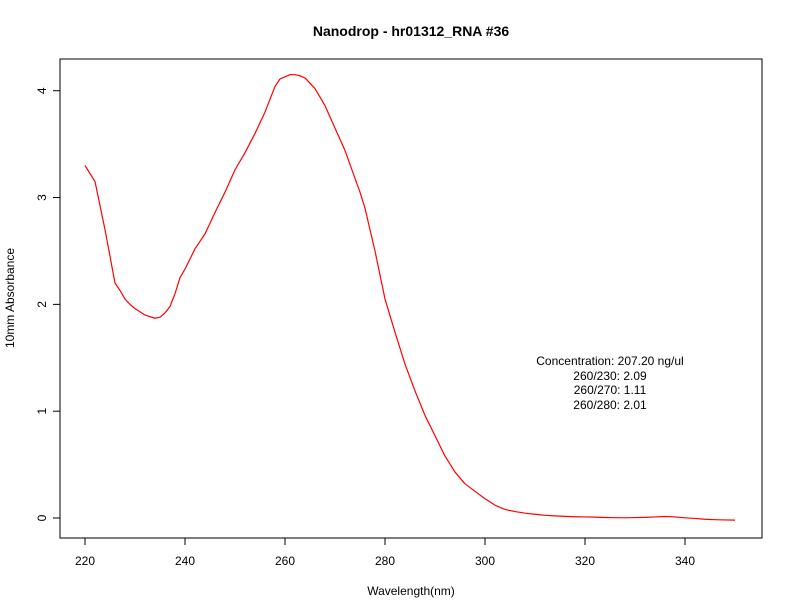 This screenshot has height=612, width=792. Describe the element at coordinates (610, 390) in the screenshot. I see `annotation-ratio-260-270: 260/270: 1.11` at that location.